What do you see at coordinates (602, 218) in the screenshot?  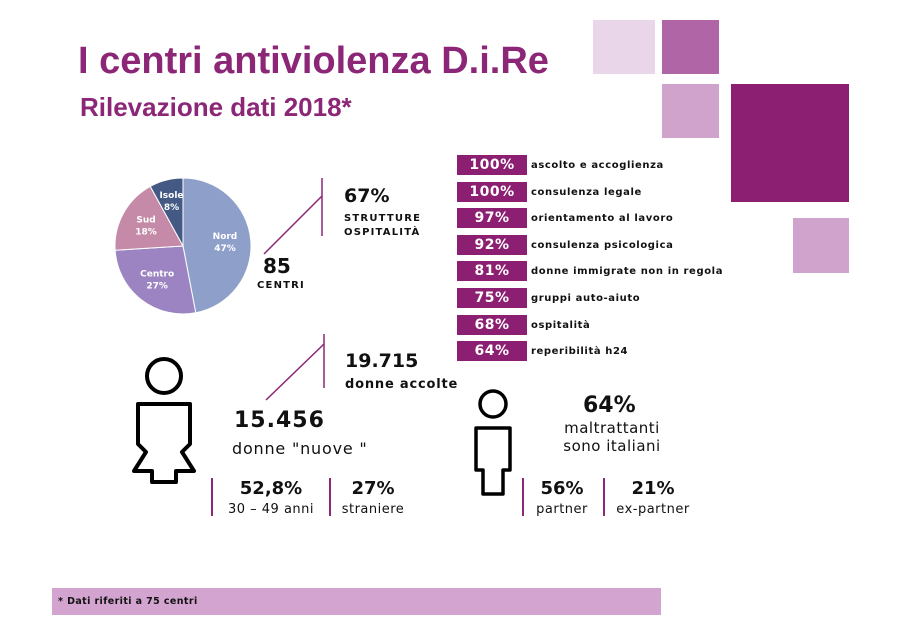 I see `service-label: orientamento al lavoro` at bounding box center [602, 218].